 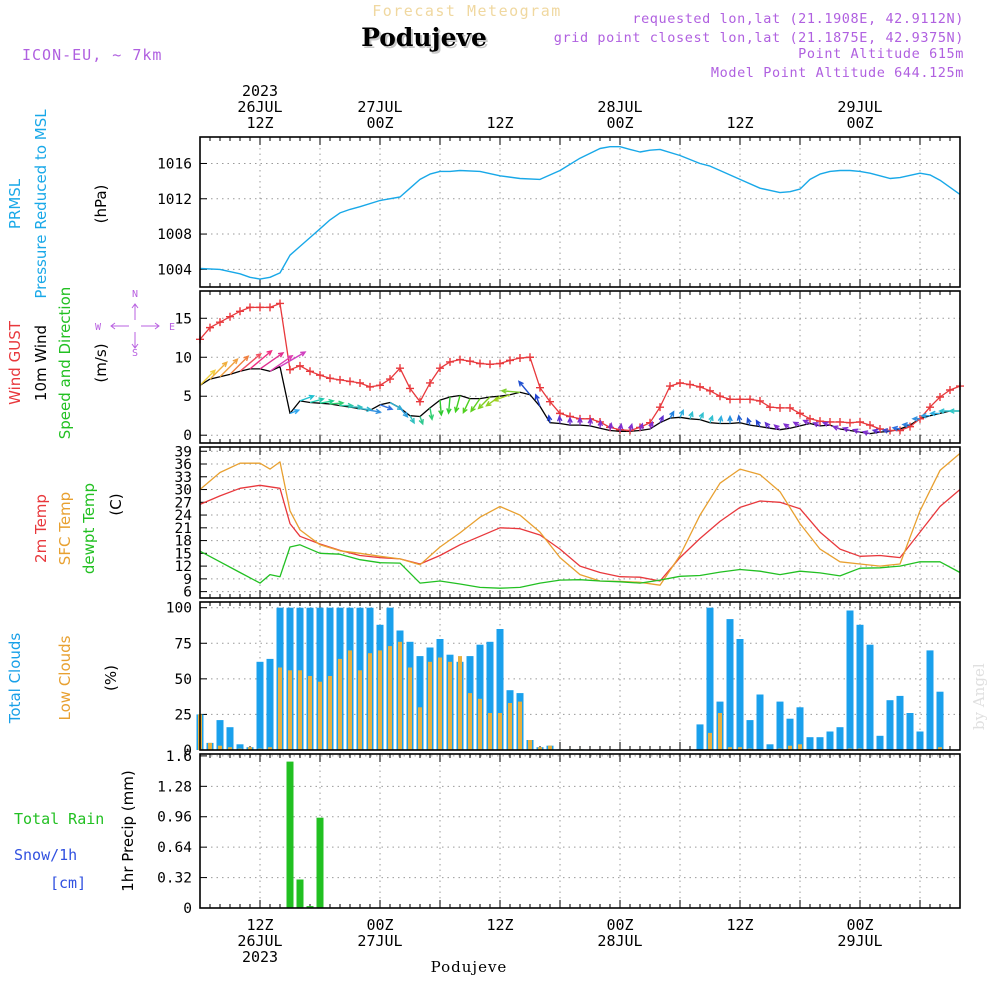 What do you see at coordinates (135, 326) in the screenshot?
I see `compass-rose-icon` at bounding box center [135, 326].